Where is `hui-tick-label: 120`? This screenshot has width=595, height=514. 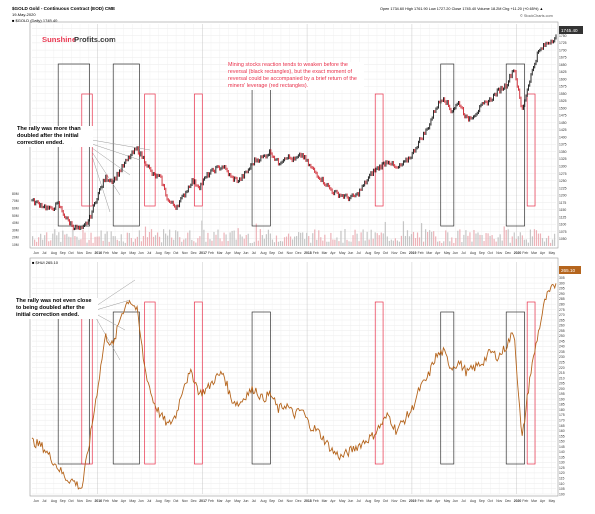
hui-tick-label: 120 is located at coordinates (562, 473).